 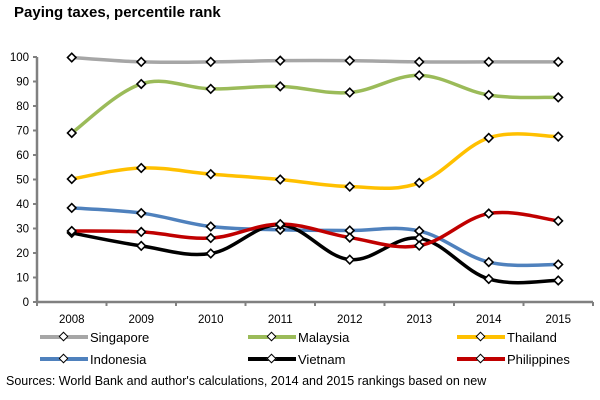 I want to click on x-tick-label: 2010, so click(x=211, y=320).